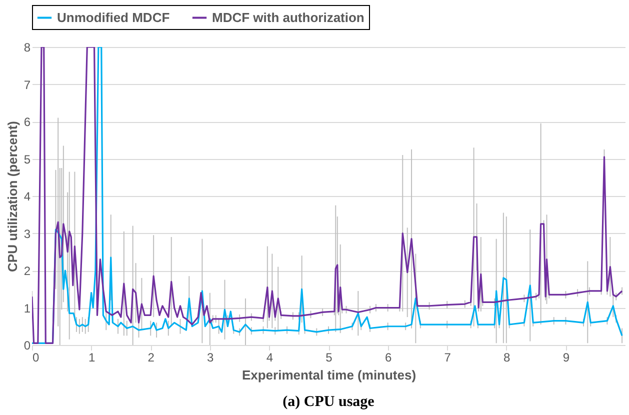 This screenshot has height=415, width=629. Describe the element at coordinates (27, 159) in the screenshot. I see `y-tick-label: 5` at that location.